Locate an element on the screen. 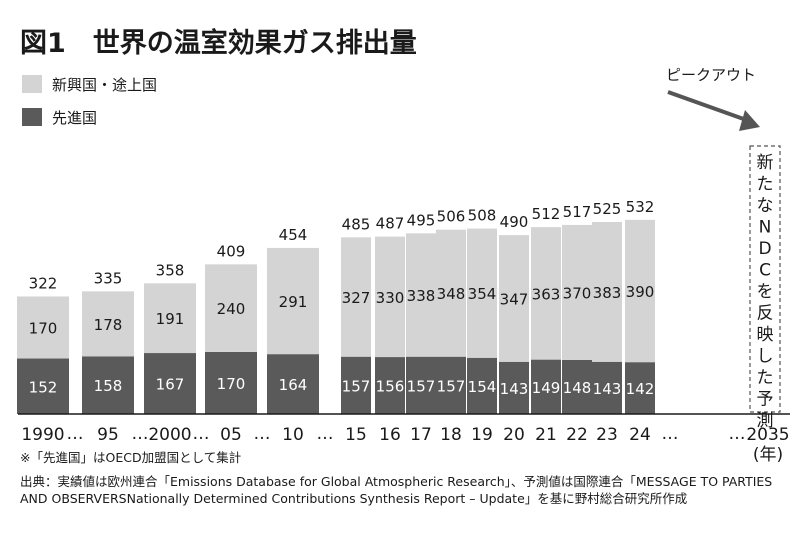 This screenshot has height=534, width=800. label-developed-10: 164 is located at coordinates (293, 385).